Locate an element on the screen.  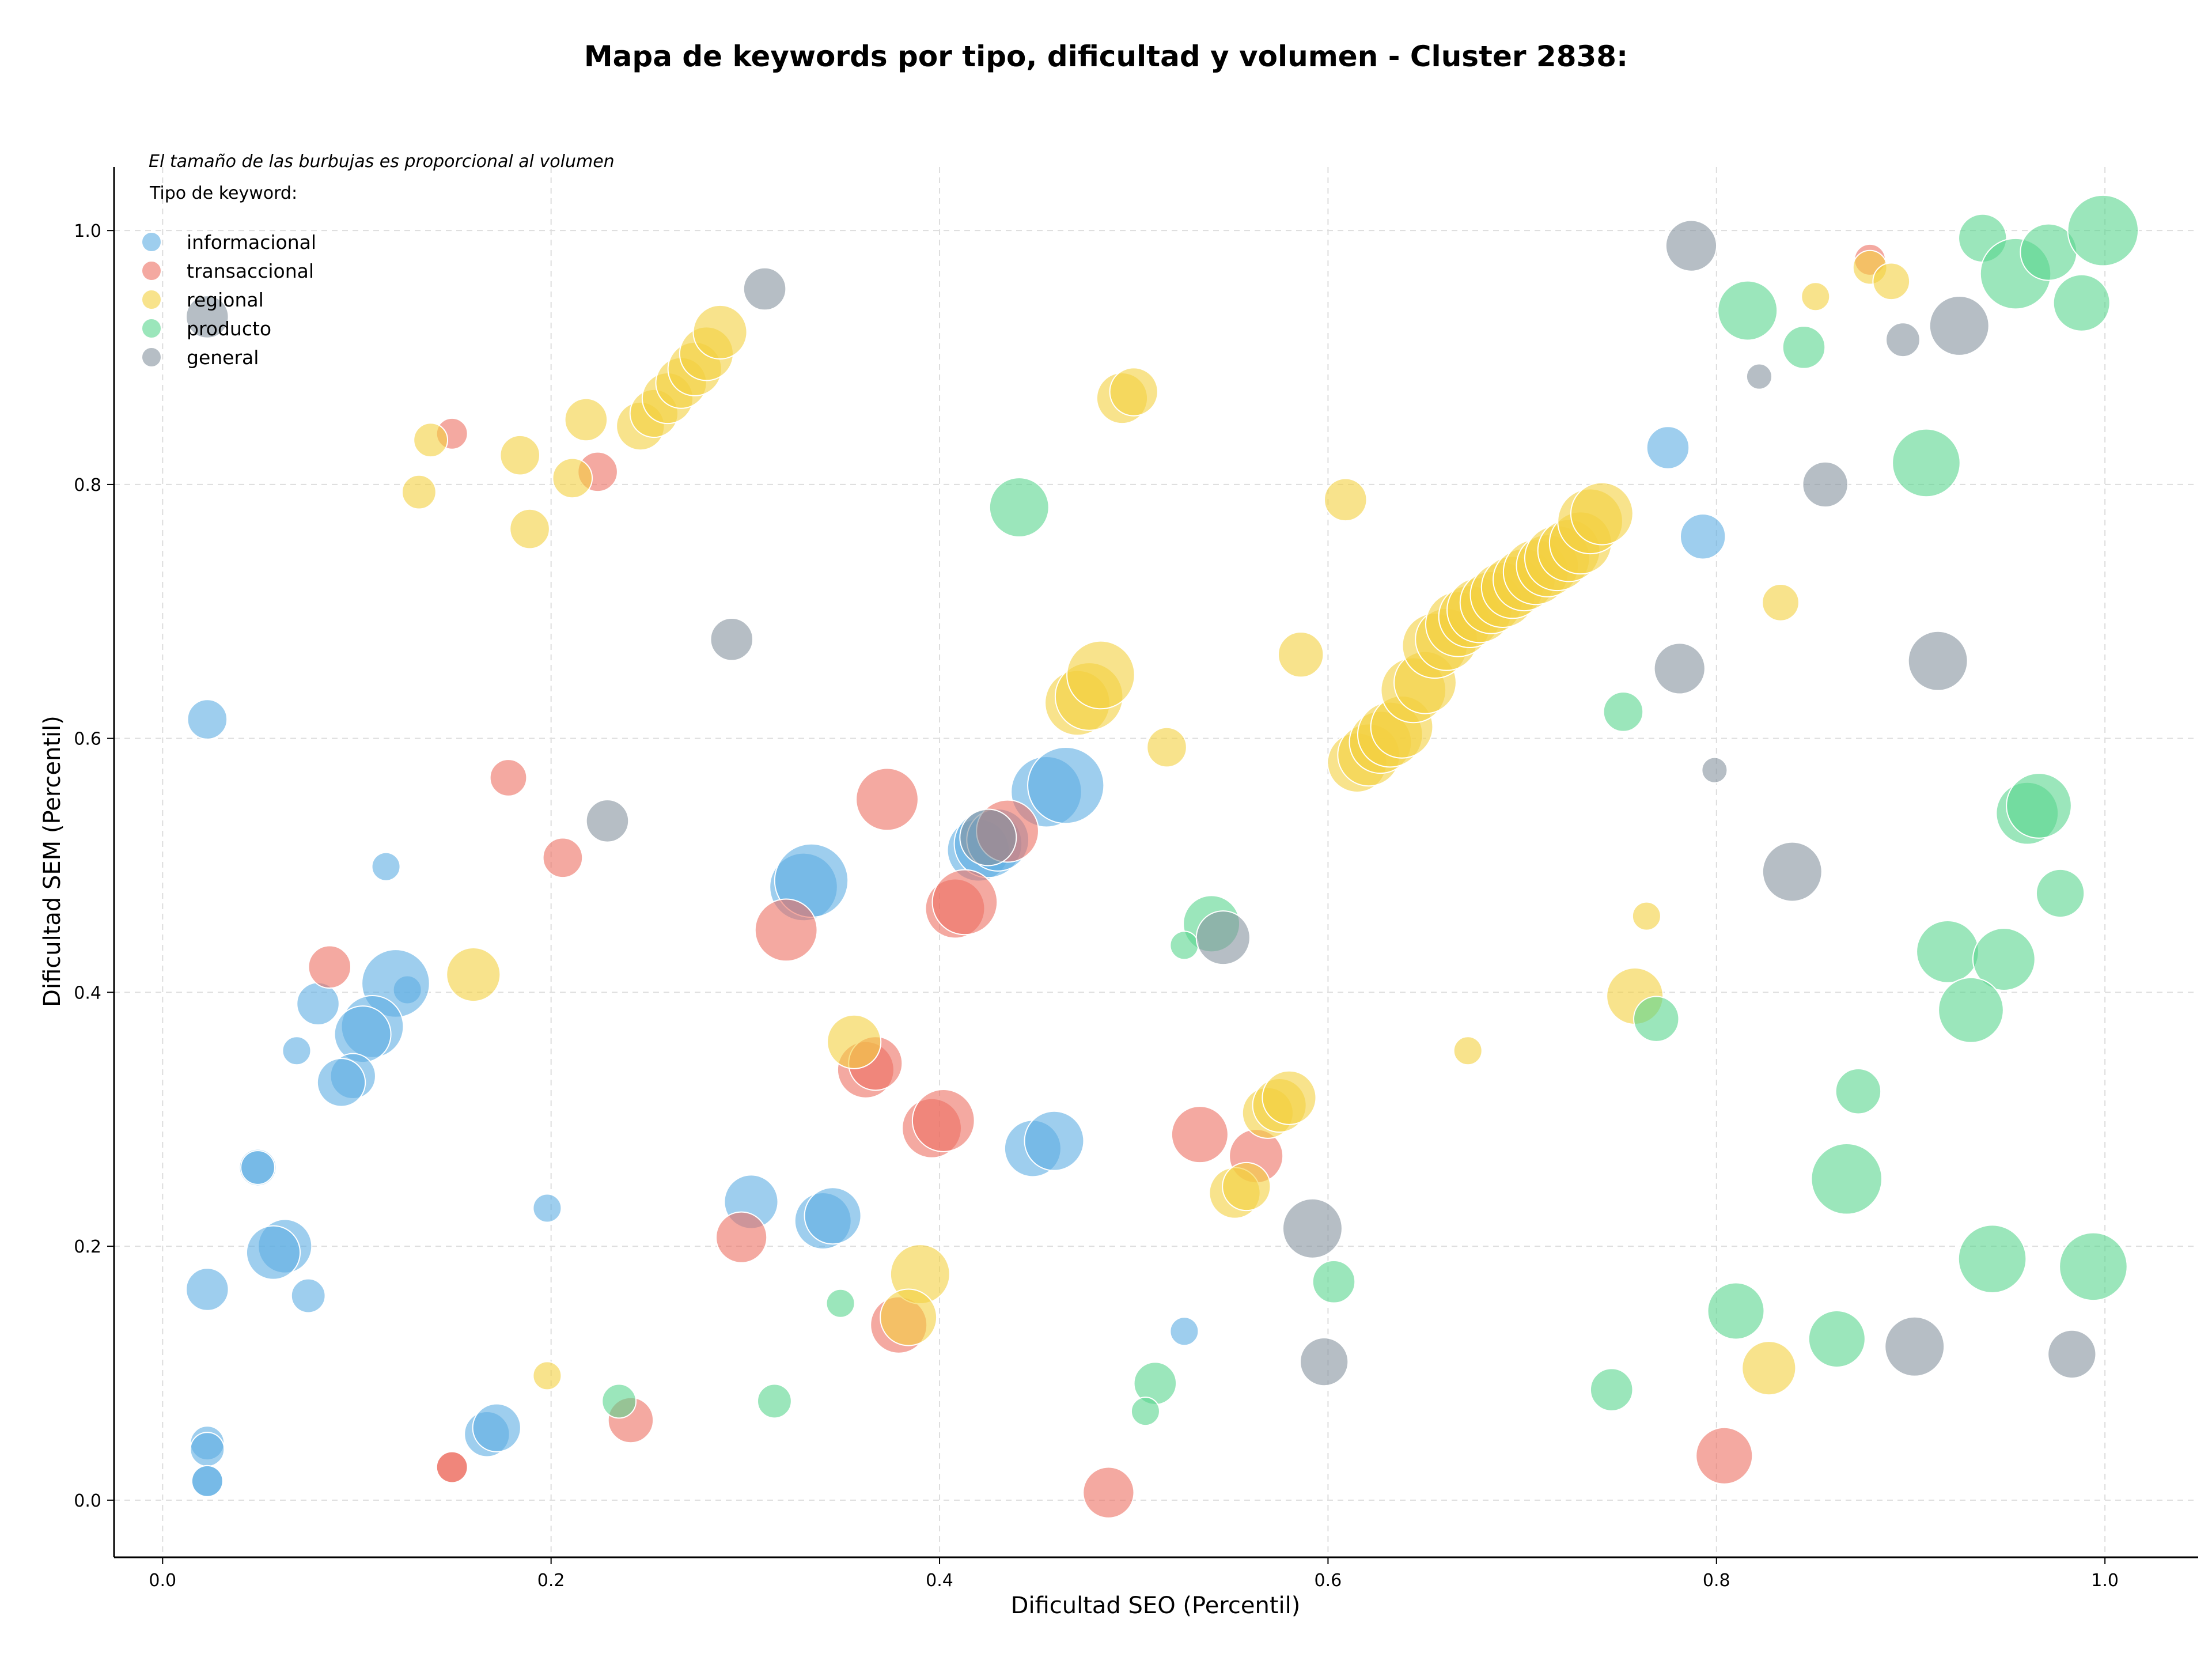
x-tick-label: 0.8 is located at coordinates (1716, 1581).